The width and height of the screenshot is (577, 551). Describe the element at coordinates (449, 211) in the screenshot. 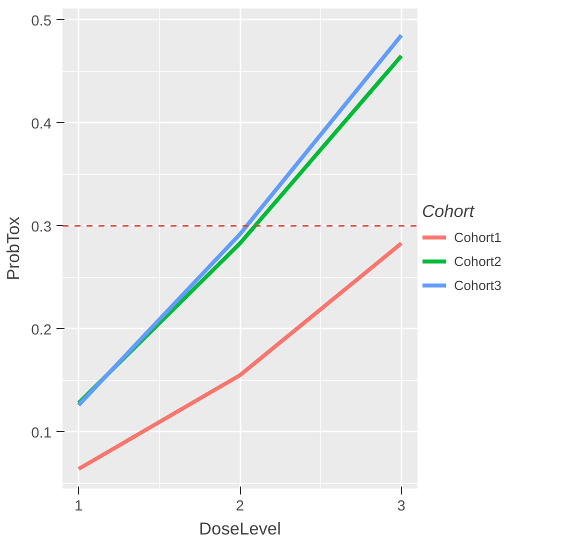

I see `legend-title: Cohort` at that location.